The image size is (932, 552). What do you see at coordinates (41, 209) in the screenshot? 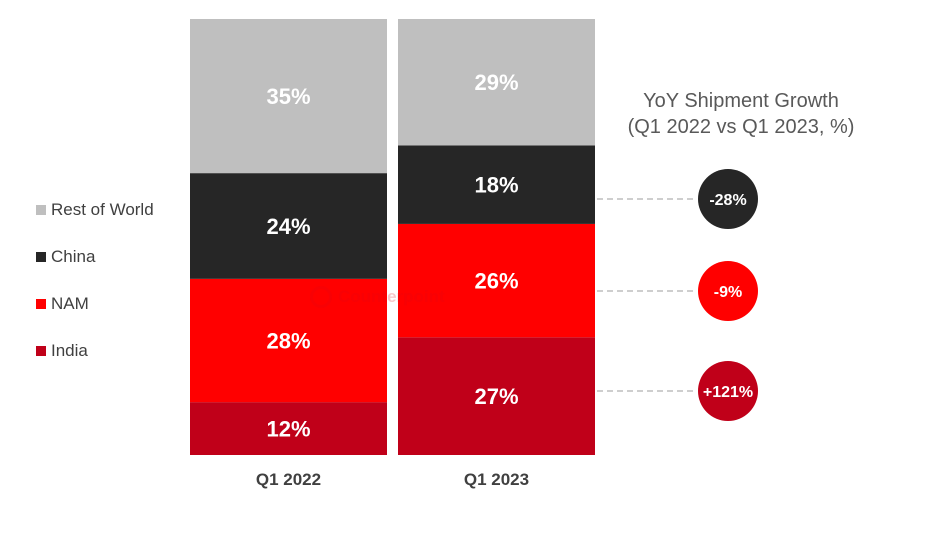
I see `legend-swatch-rest-of-world` at bounding box center [41, 209].